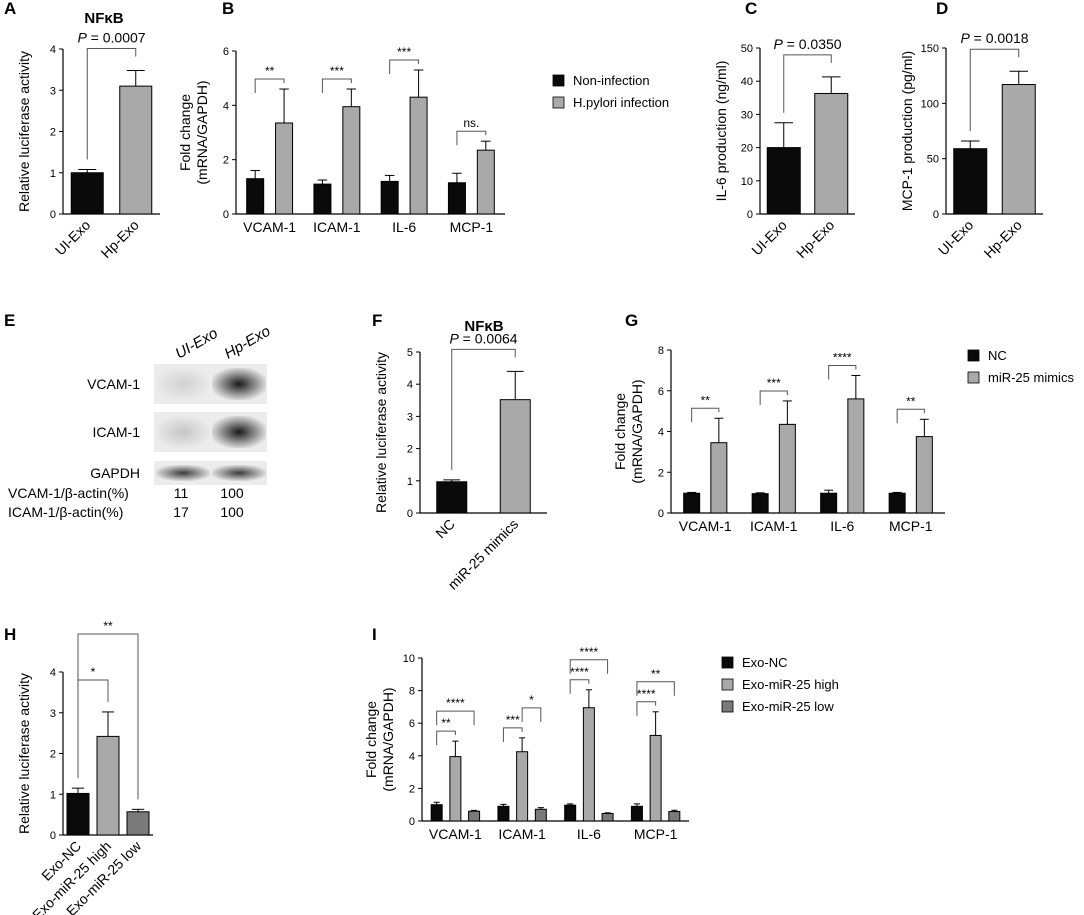 Image resolution: width=1084 pixels, height=915 pixels. I want to click on p-value: = 0.0350, so click(812, 44).